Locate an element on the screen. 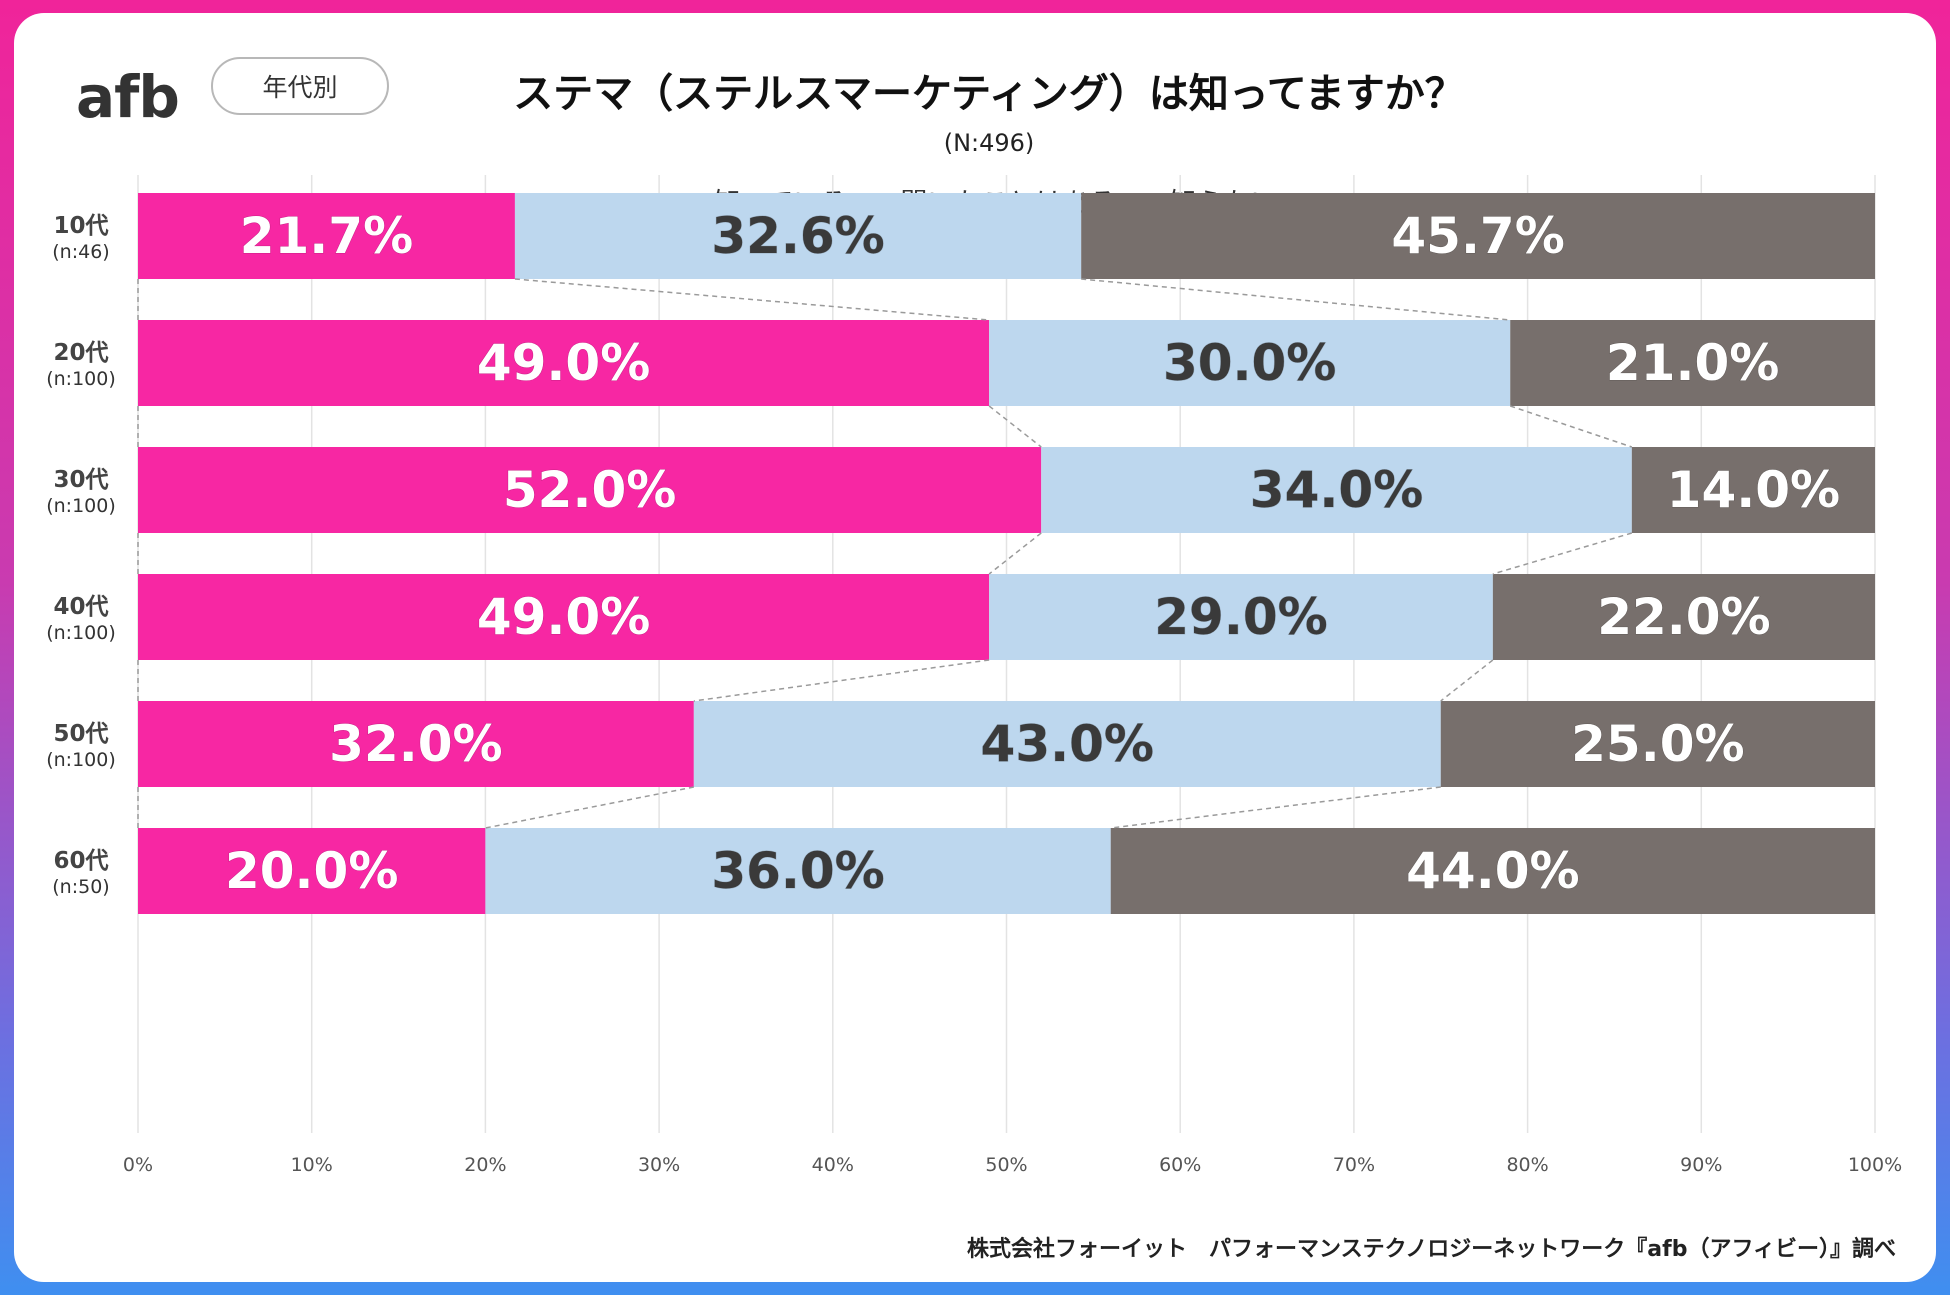  category-label: 30代 is located at coordinates (80, 480).